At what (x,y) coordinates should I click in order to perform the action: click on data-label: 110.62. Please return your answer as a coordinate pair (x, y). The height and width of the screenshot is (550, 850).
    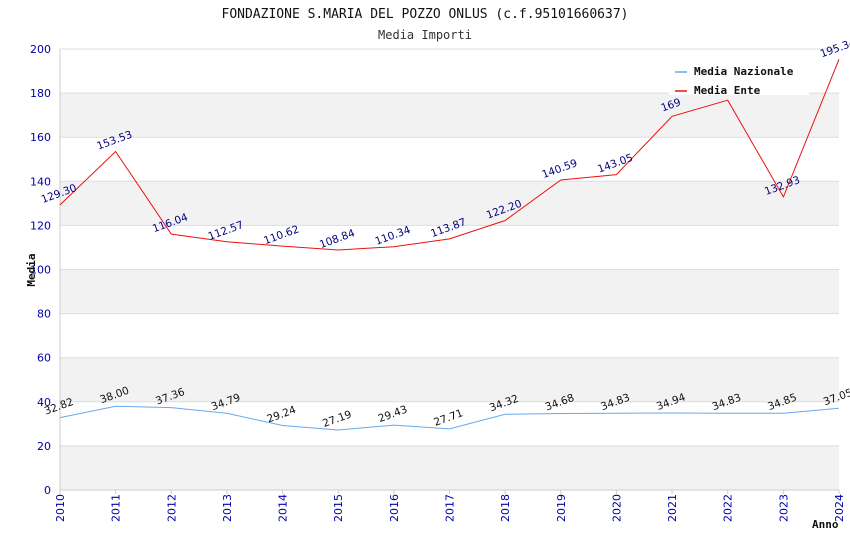
    Looking at the image, I should click on (281, 235).